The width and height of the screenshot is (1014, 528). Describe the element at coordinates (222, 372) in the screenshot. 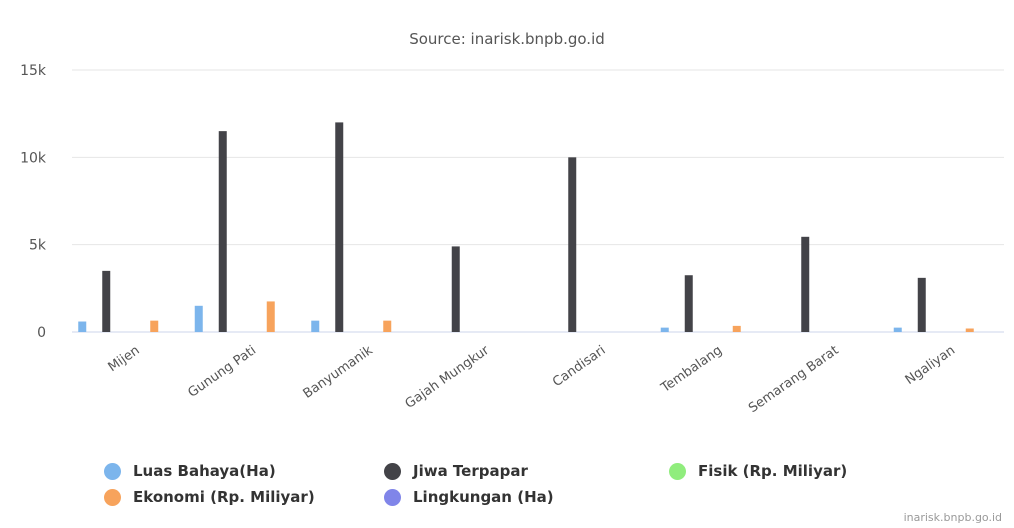

I see `x-tick-label: Gunung Pati` at that location.